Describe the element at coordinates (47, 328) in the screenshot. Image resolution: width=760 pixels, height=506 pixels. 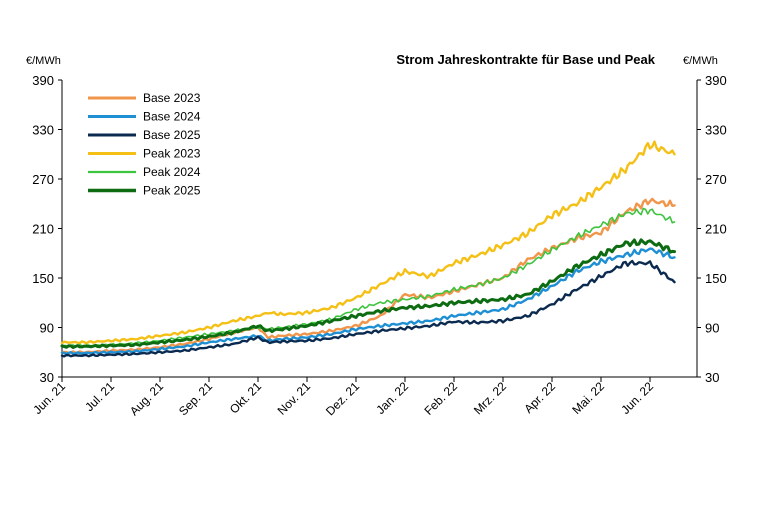
I see `y-tick-label-left: 90` at that location.